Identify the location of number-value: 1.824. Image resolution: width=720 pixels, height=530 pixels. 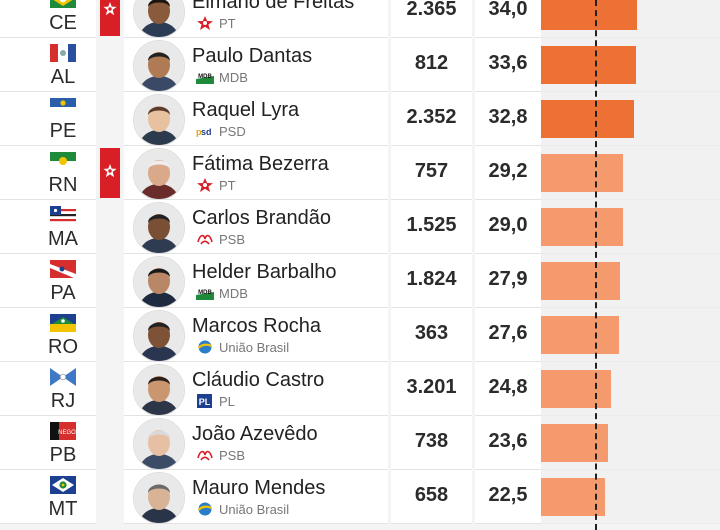
(431, 279).